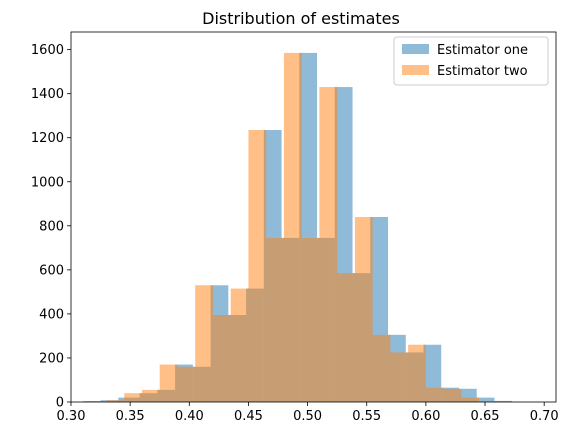  What do you see at coordinates (301, 18) in the screenshot?
I see `chart-title: Distribution of estimates` at bounding box center [301, 18].